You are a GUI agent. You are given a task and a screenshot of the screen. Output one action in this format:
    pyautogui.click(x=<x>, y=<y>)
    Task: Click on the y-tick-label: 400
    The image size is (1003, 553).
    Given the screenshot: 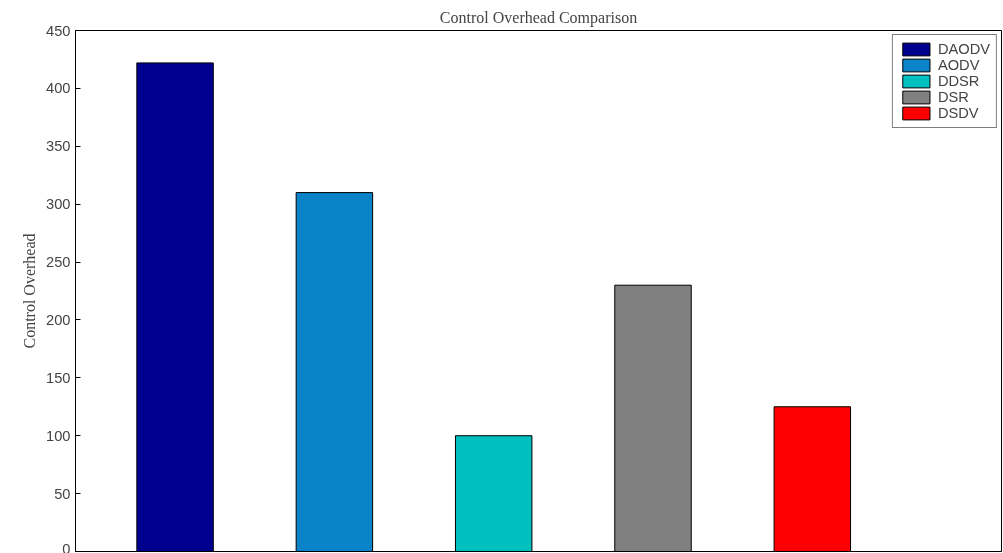 What is the action you would take?
    pyautogui.click(x=58, y=88)
    